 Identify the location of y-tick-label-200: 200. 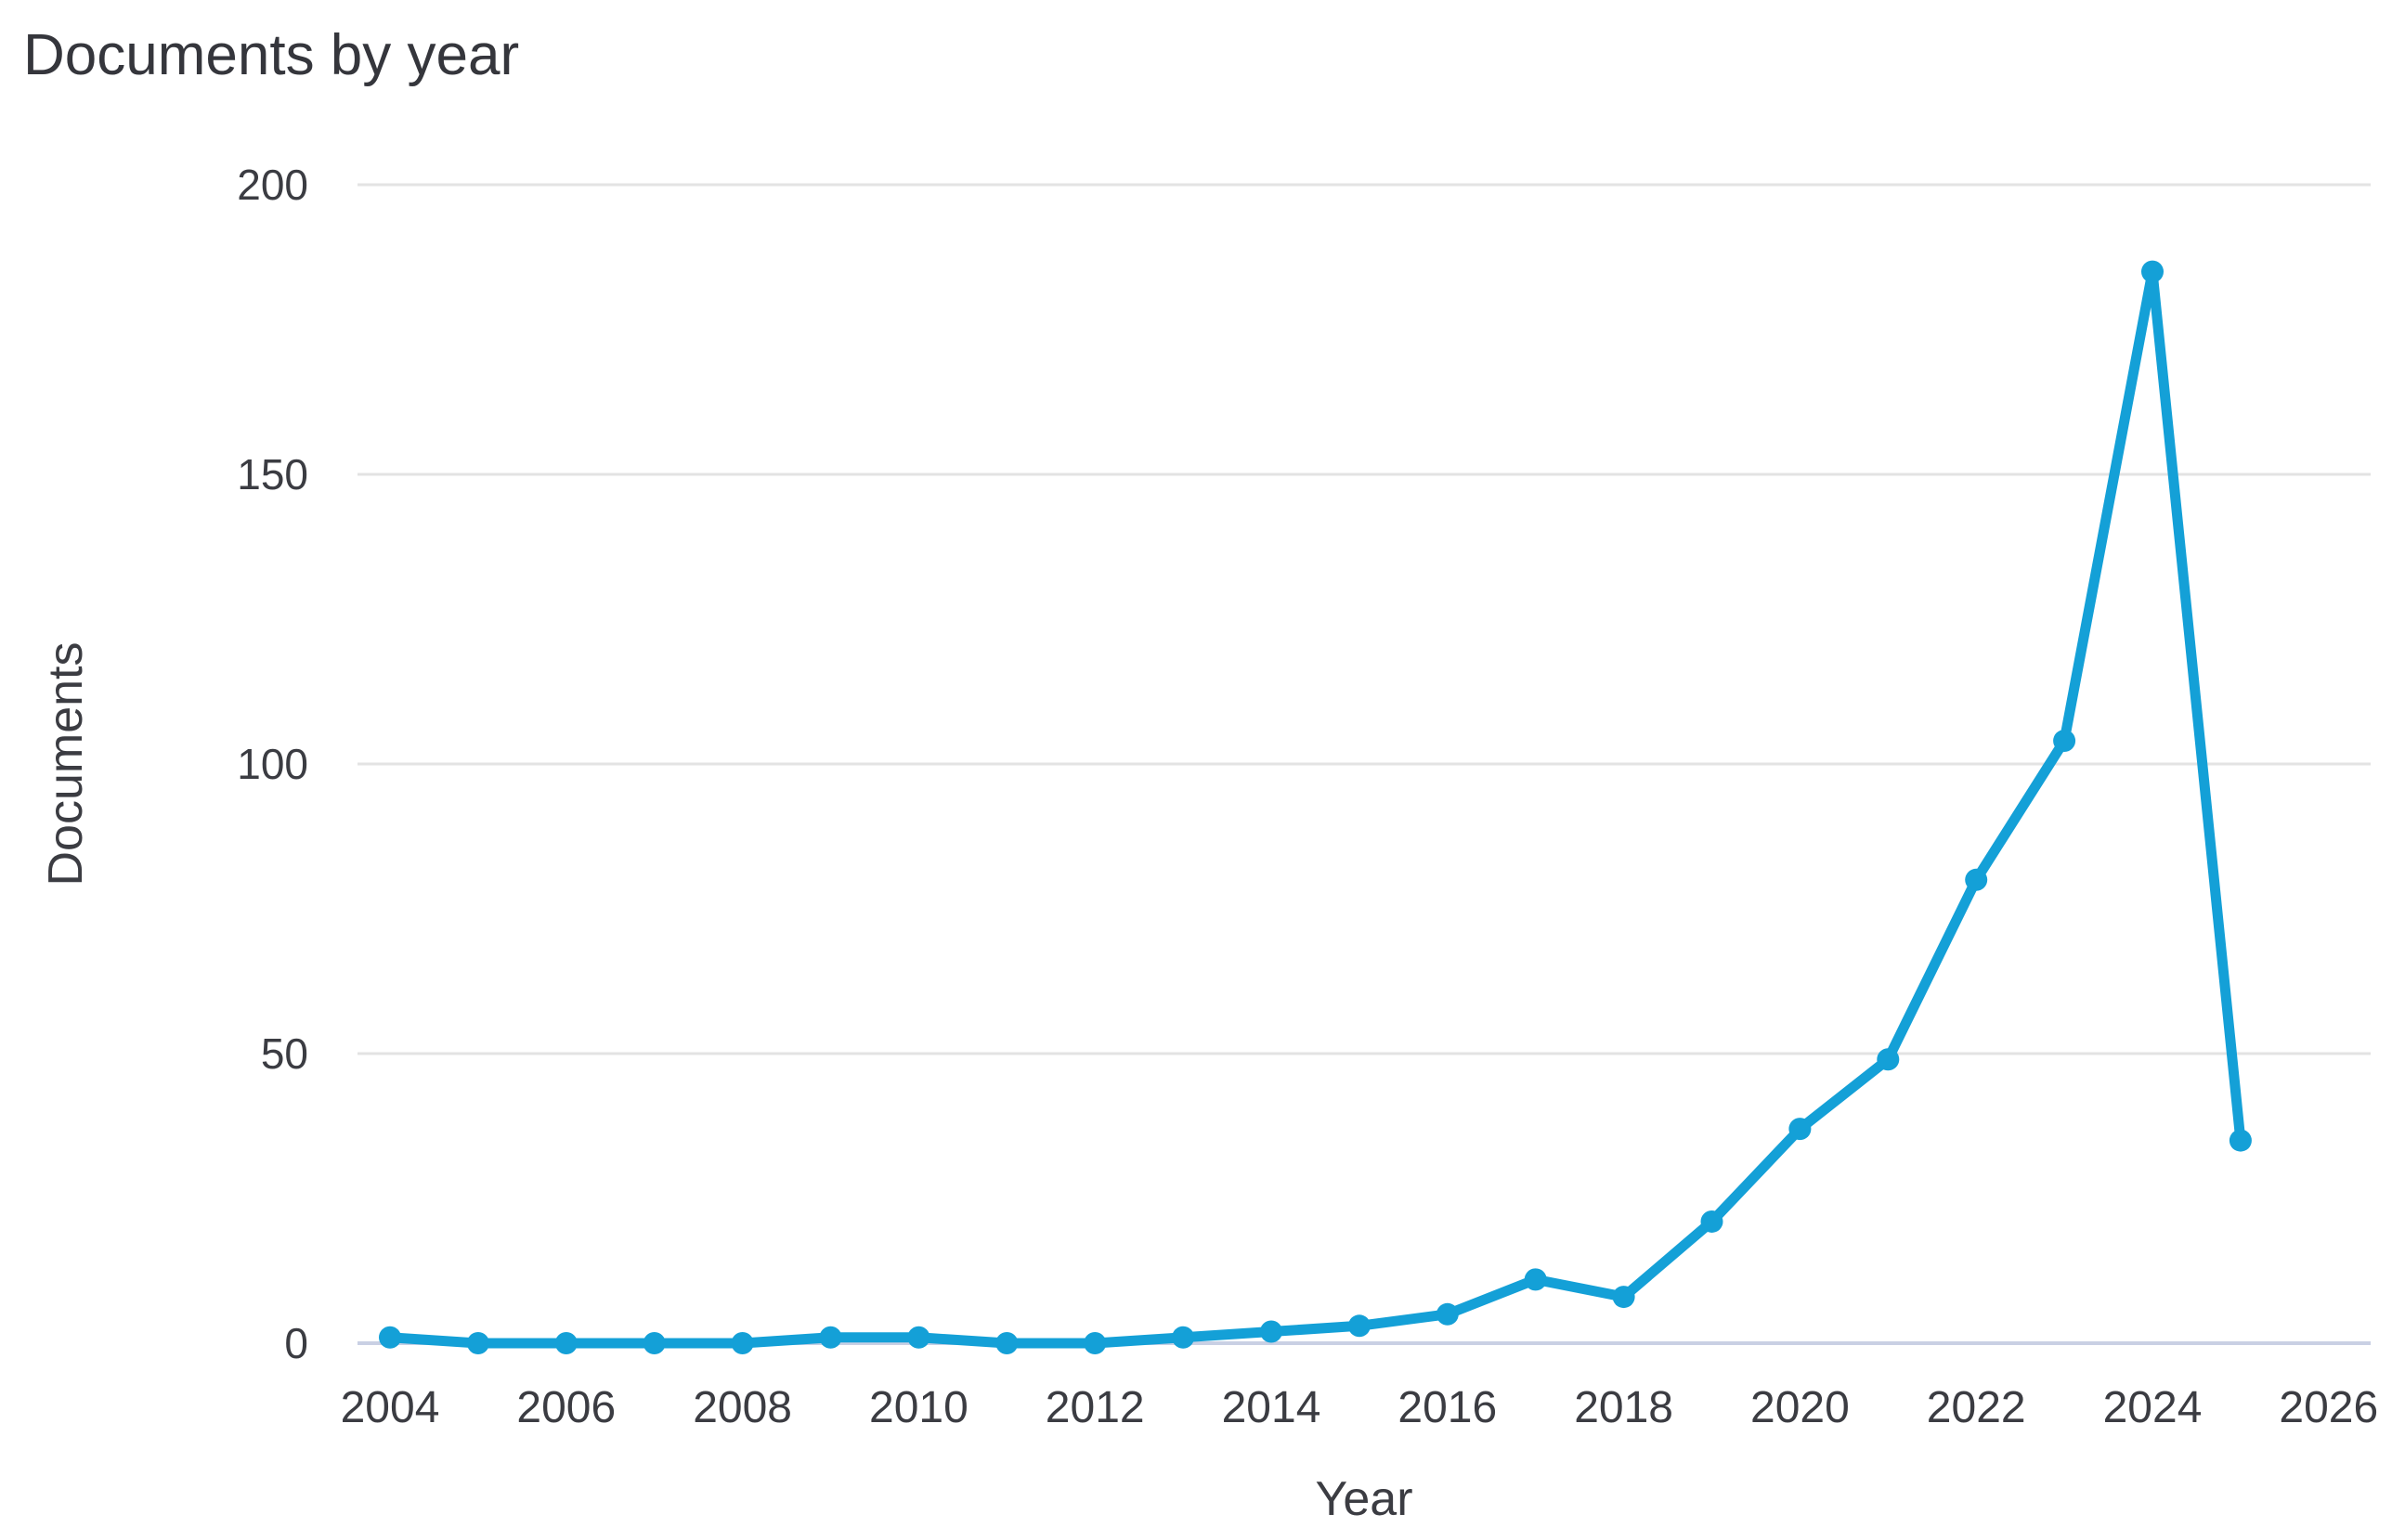
(272, 185).